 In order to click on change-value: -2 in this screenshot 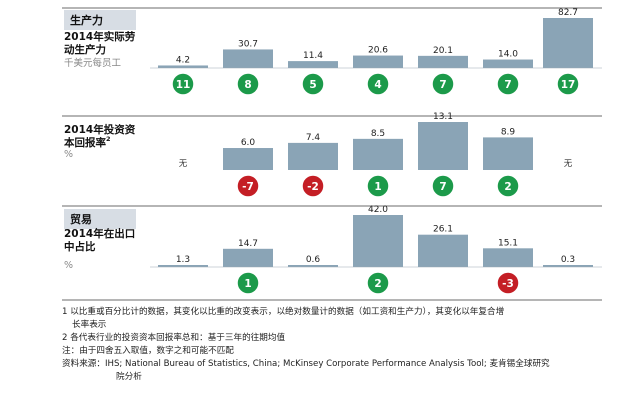, I will do `click(313, 187)`.